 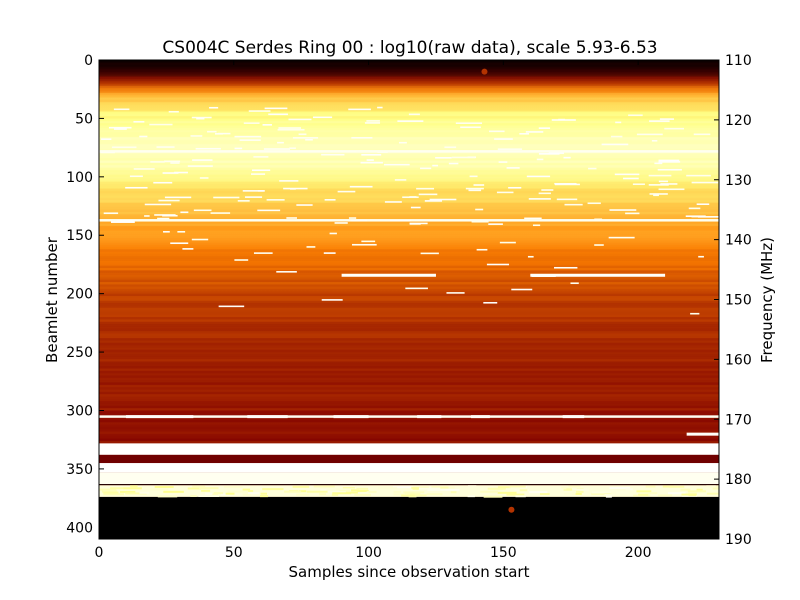 What do you see at coordinates (738, 121) in the screenshot?
I see `y2-tick-label: 120` at bounding box center [738, 121].